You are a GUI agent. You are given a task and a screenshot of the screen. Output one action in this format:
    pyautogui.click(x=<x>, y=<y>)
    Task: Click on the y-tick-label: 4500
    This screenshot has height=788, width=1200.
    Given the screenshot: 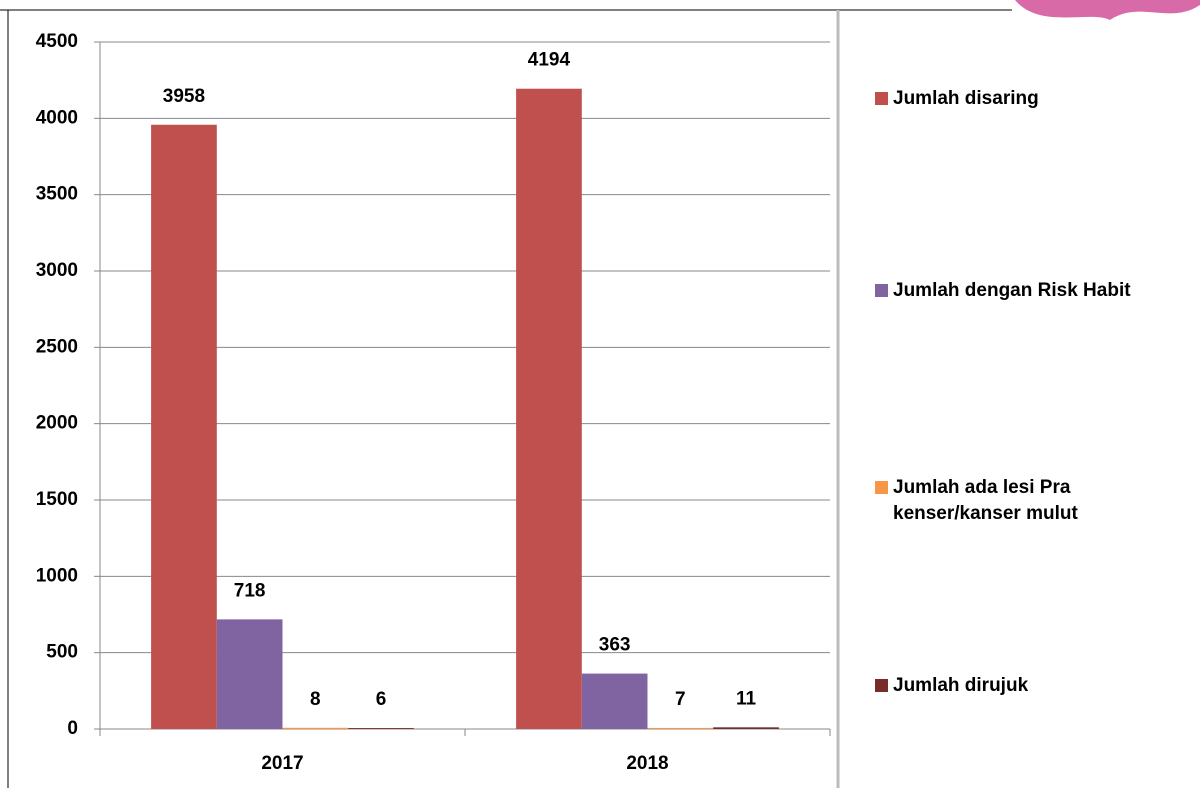 What is the action you would take?
    pyautogui.click(x=57, y=41)
    